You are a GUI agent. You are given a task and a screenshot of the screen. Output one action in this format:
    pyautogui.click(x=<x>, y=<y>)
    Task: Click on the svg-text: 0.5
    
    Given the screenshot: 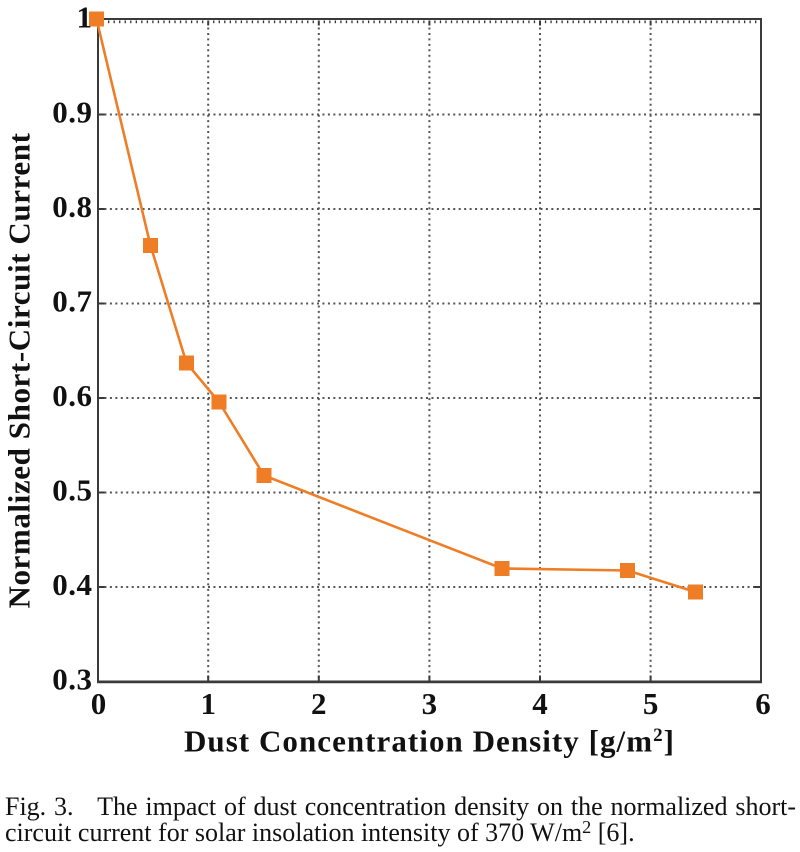 What is the action you would take?
    pyautogui.click(x=72, y=490)
    